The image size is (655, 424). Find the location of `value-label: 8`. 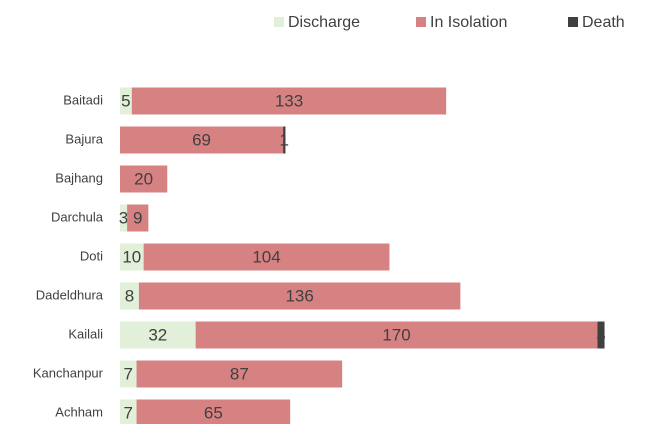

value-label: 8 is located at coordinates (129, 295).